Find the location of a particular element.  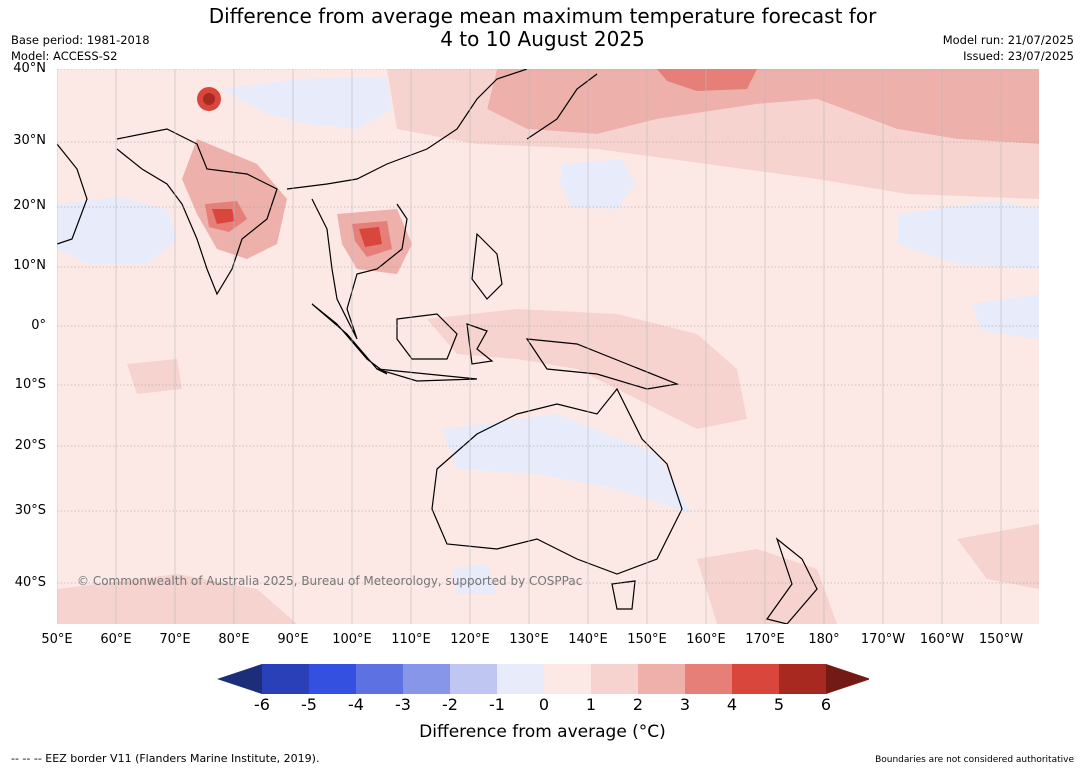

coastline-japan is located at coordinates (562, 106).